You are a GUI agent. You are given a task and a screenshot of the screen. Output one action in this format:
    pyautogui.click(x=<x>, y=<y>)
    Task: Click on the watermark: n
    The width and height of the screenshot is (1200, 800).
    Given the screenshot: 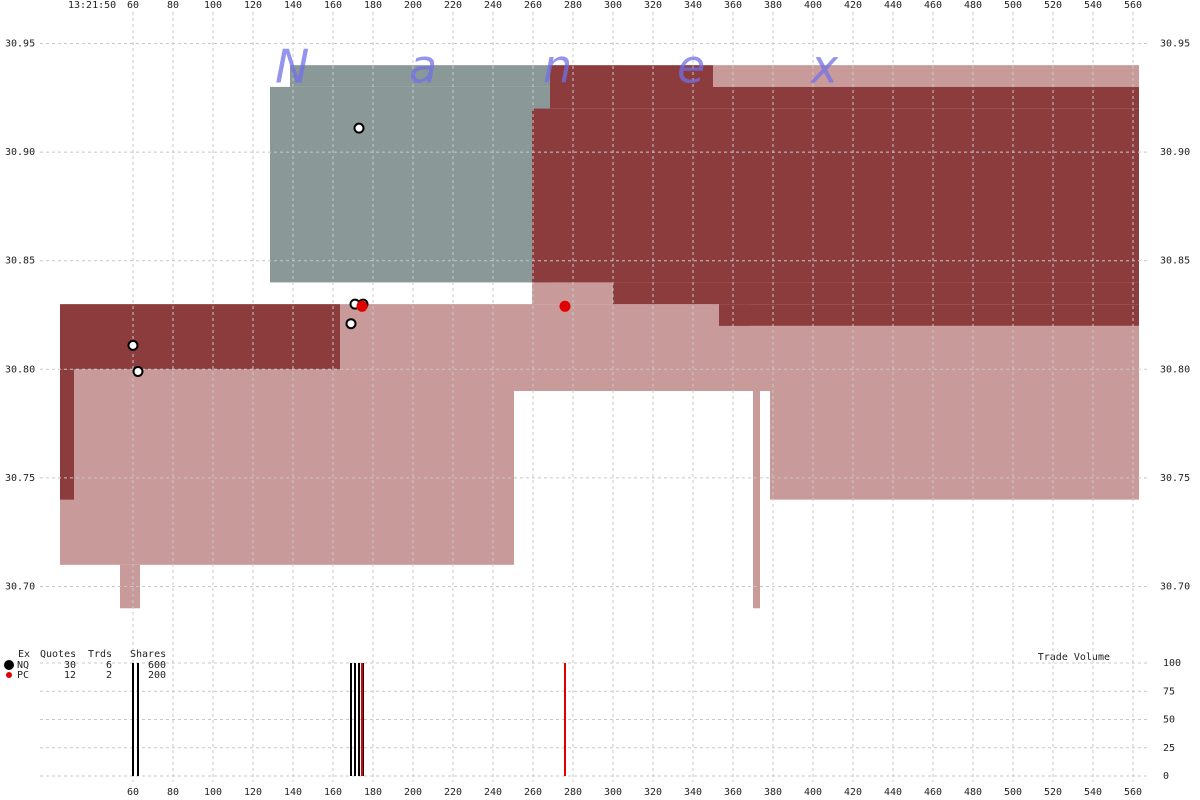 What is the action you would take?
    pyautogui.click(x=557, y=67)
    